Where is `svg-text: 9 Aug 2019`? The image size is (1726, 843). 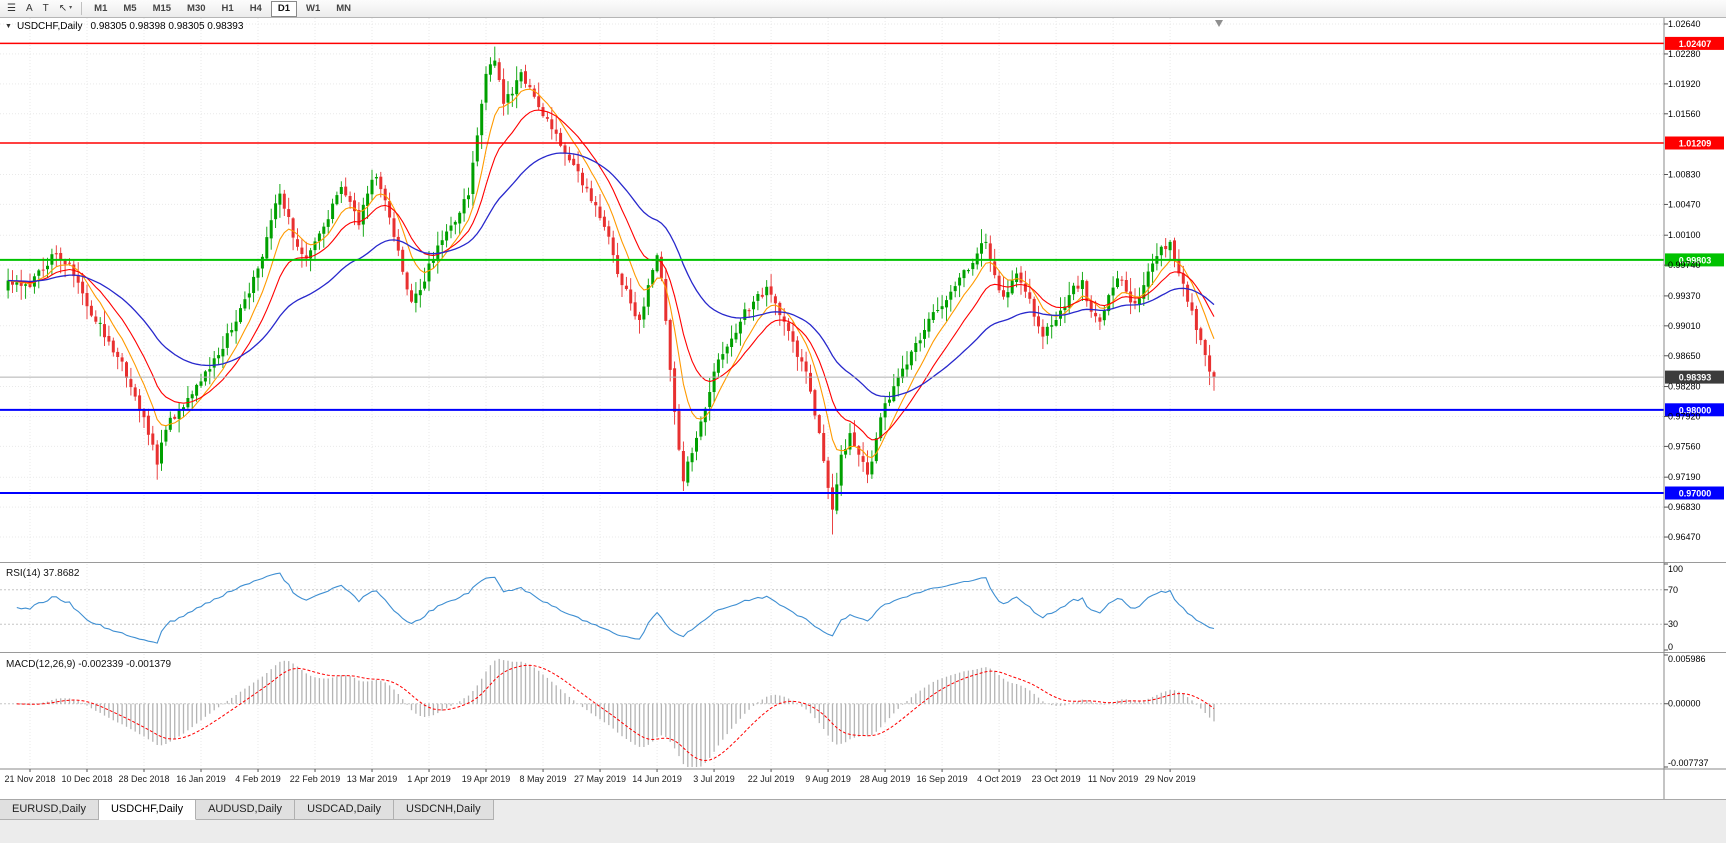
svg-text: 9 Aug 2019 is located at coordinates (828, 779).